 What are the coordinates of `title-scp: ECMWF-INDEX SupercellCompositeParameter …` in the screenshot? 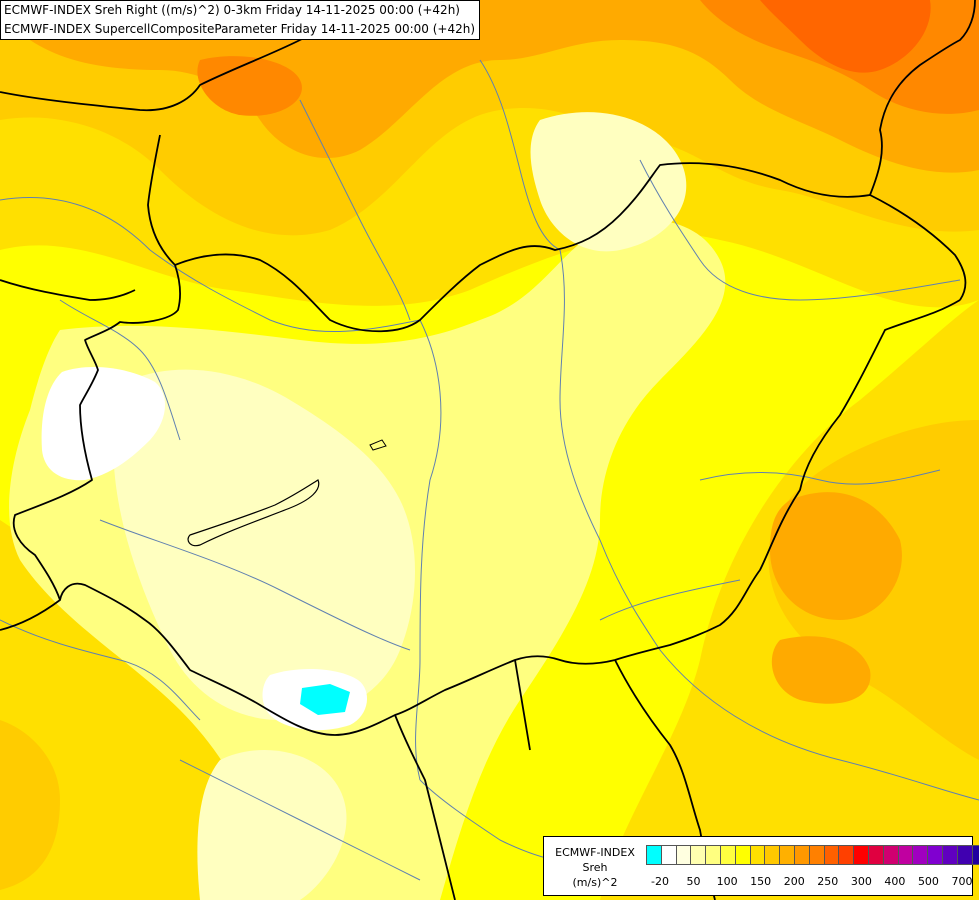 It's located at (240, 29).